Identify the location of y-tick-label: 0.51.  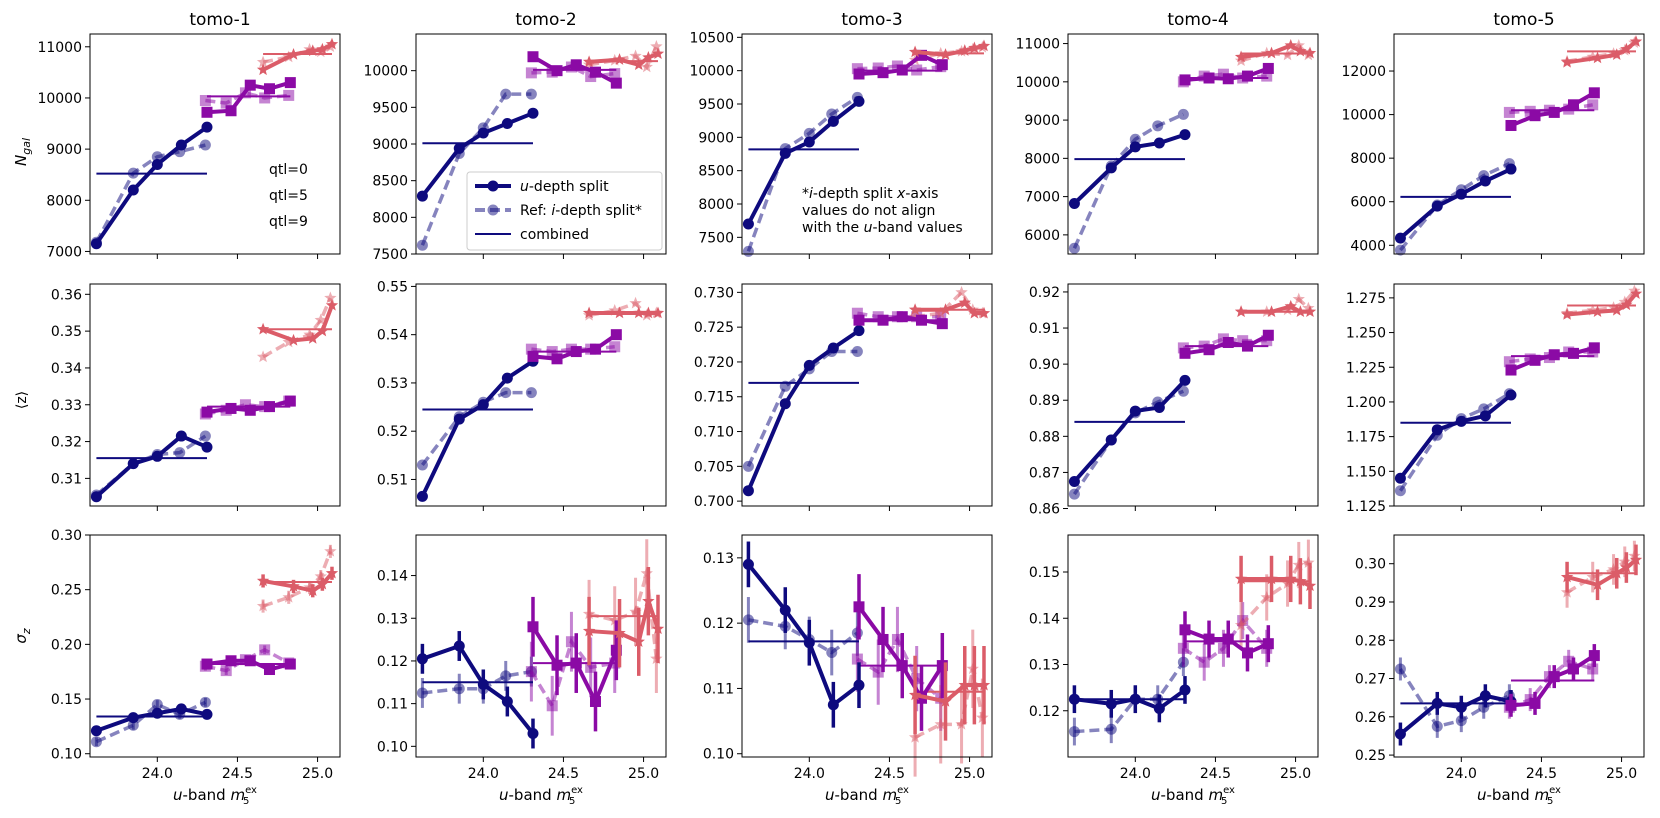
(392, 480).